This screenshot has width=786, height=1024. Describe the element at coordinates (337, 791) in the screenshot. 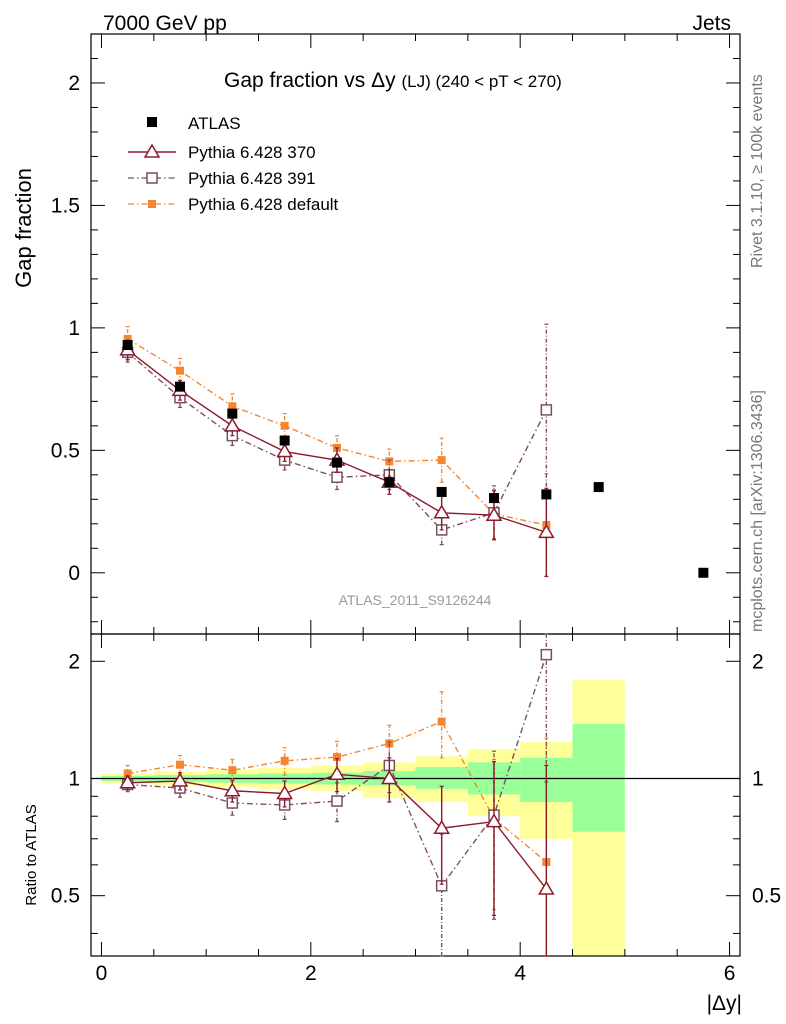

I see `ratio-line-pydef` at that location.